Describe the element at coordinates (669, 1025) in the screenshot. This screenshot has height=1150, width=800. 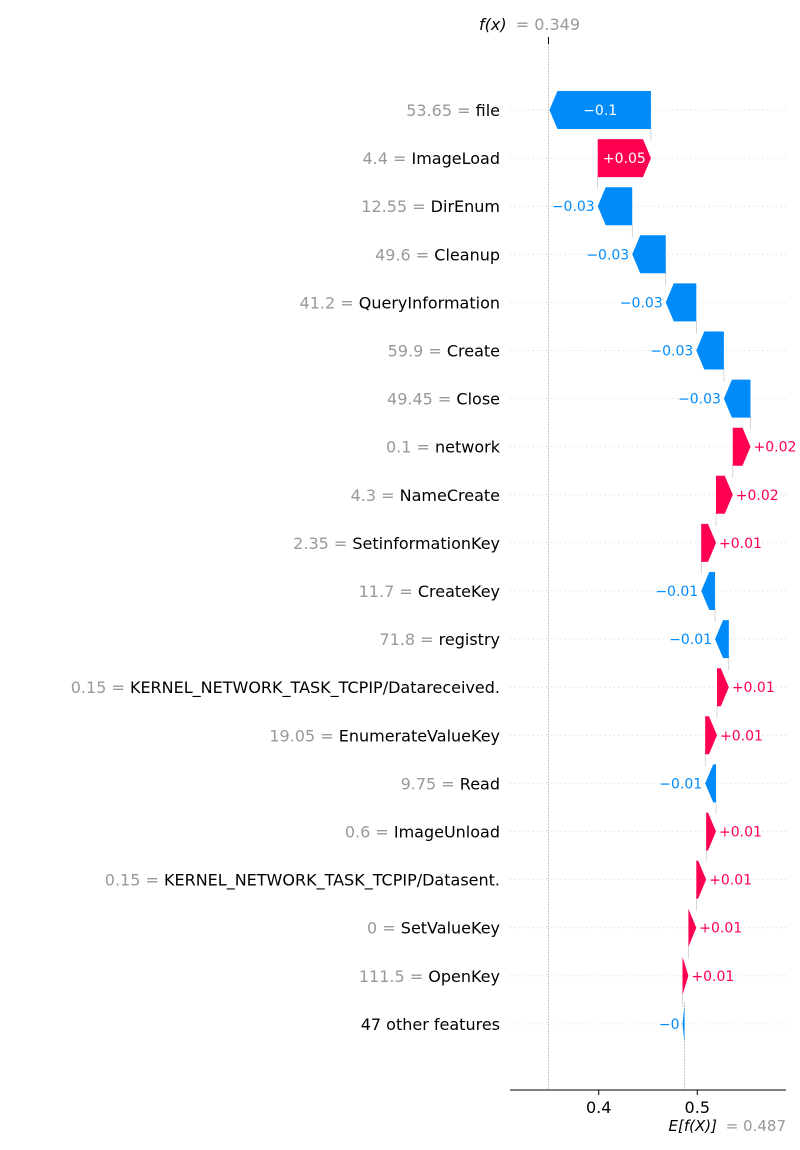
I see `bar-value-label: −0` at that location.